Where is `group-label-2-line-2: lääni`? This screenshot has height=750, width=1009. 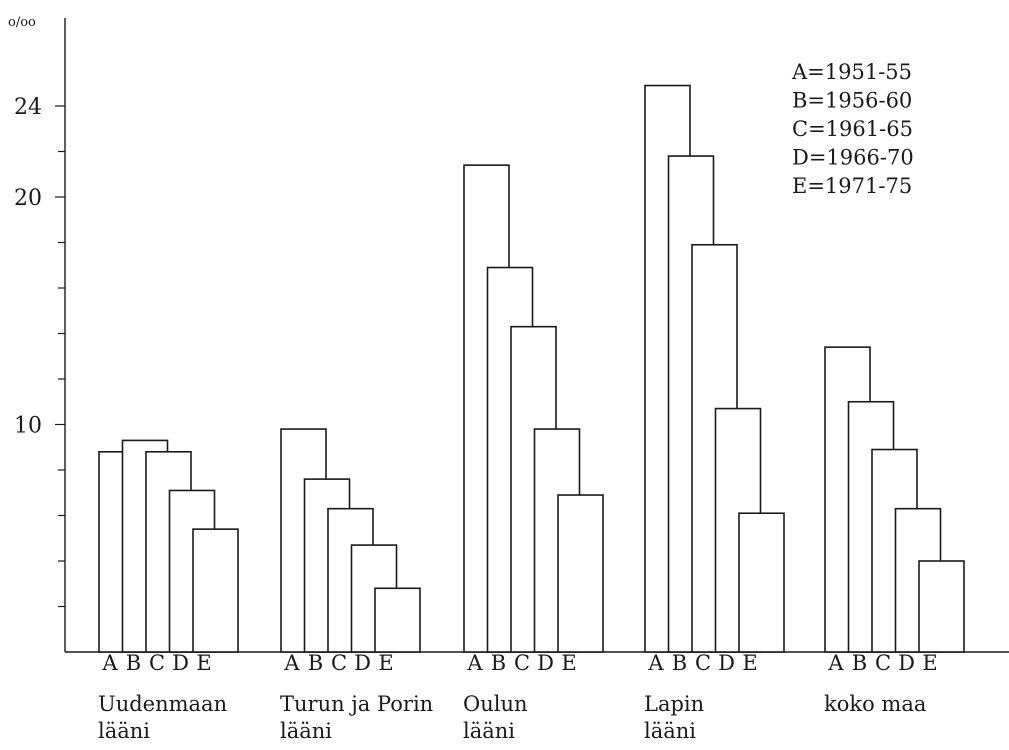
group-label-2-line-2: lääni is located at coordinates (306, 731).